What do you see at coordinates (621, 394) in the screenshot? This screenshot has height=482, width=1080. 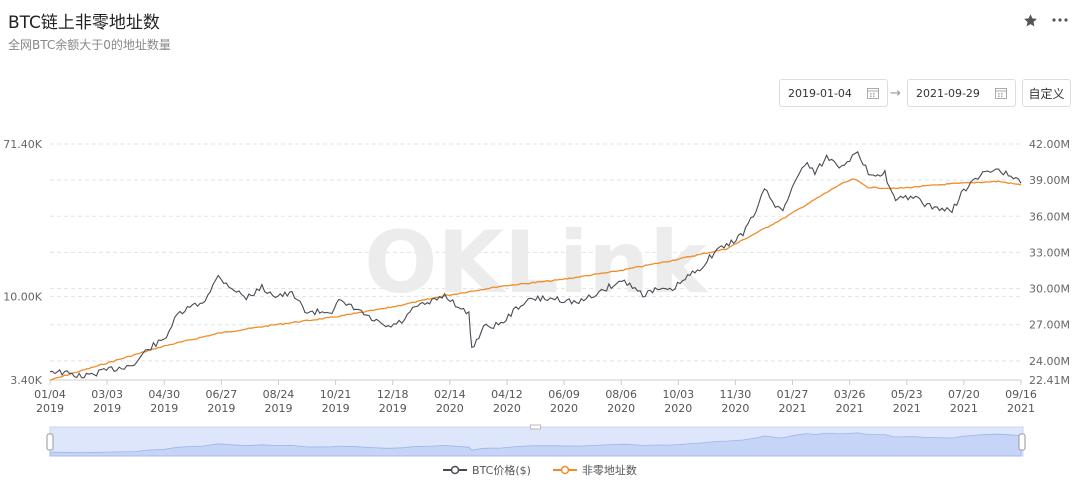 I see `x-tick-label: 08/06` at bounding box center [621, 394].